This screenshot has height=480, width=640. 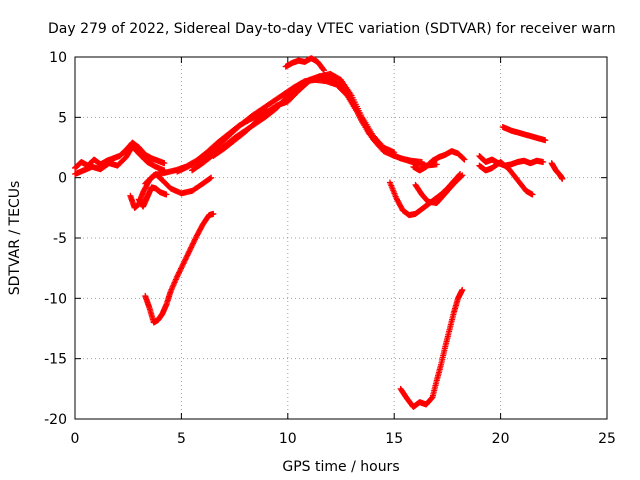 What do you see at coordinates (288, 439) in the screenshot?
I see `x-tick-label: 10` at bounding box center [288, 439].